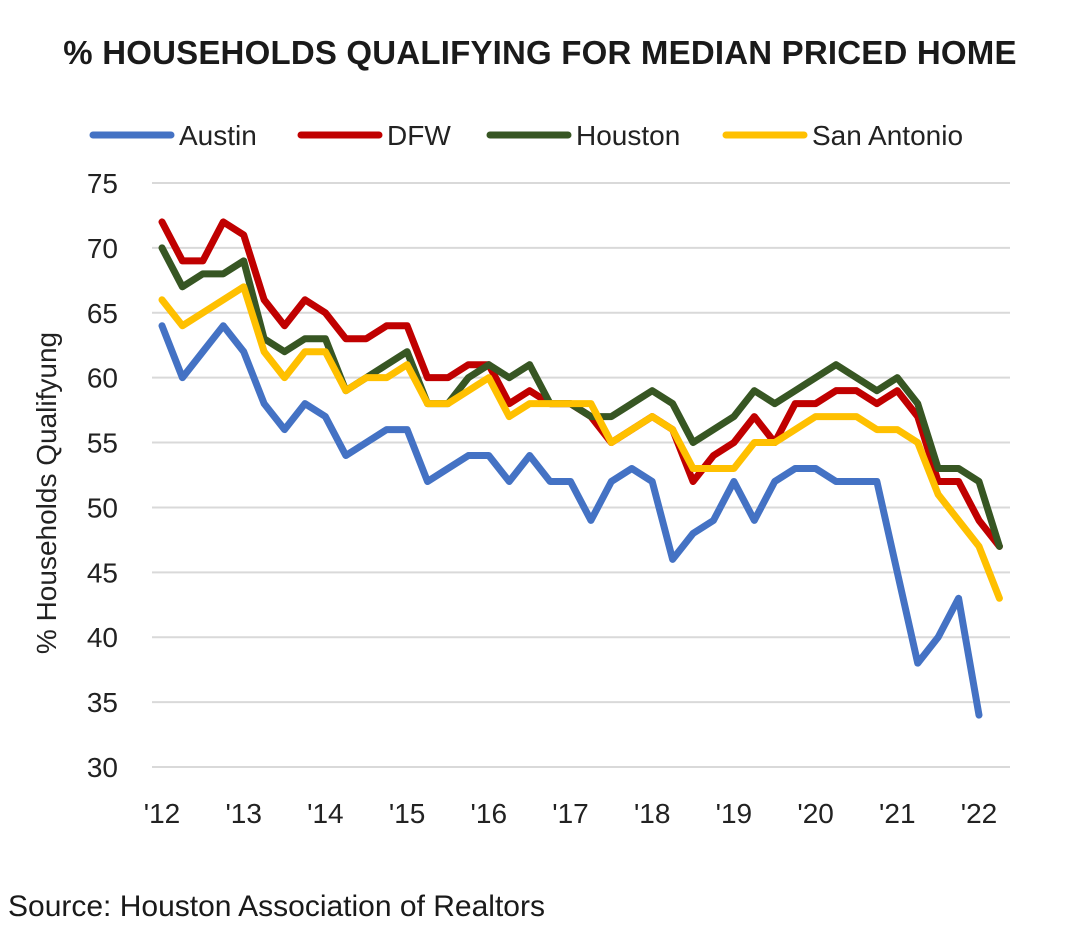 This screenshot has height=942, width=1080. Describe the element at coordinates (102, 378) in the screenshot. I see `y-tick-label: 60` at that location.